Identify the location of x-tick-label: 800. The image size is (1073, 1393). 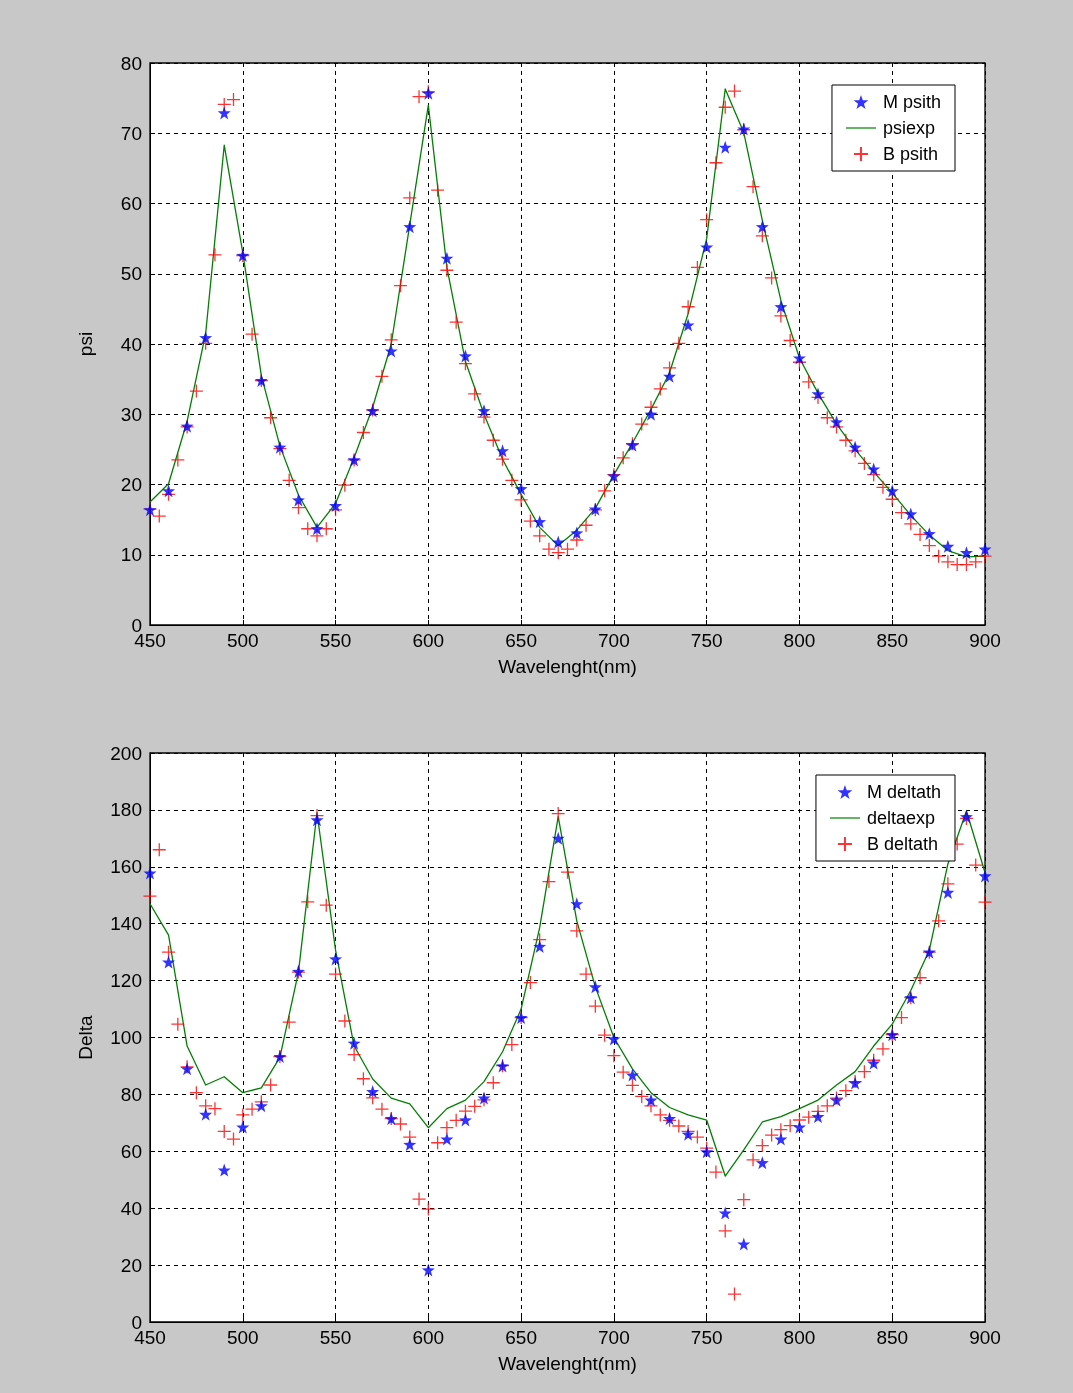
(799, 640).